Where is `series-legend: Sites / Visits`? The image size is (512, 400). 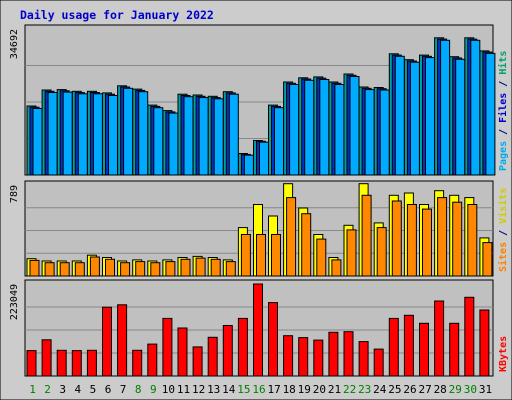 series-legend: Sites / Visits is located at coordinates (503, 230).